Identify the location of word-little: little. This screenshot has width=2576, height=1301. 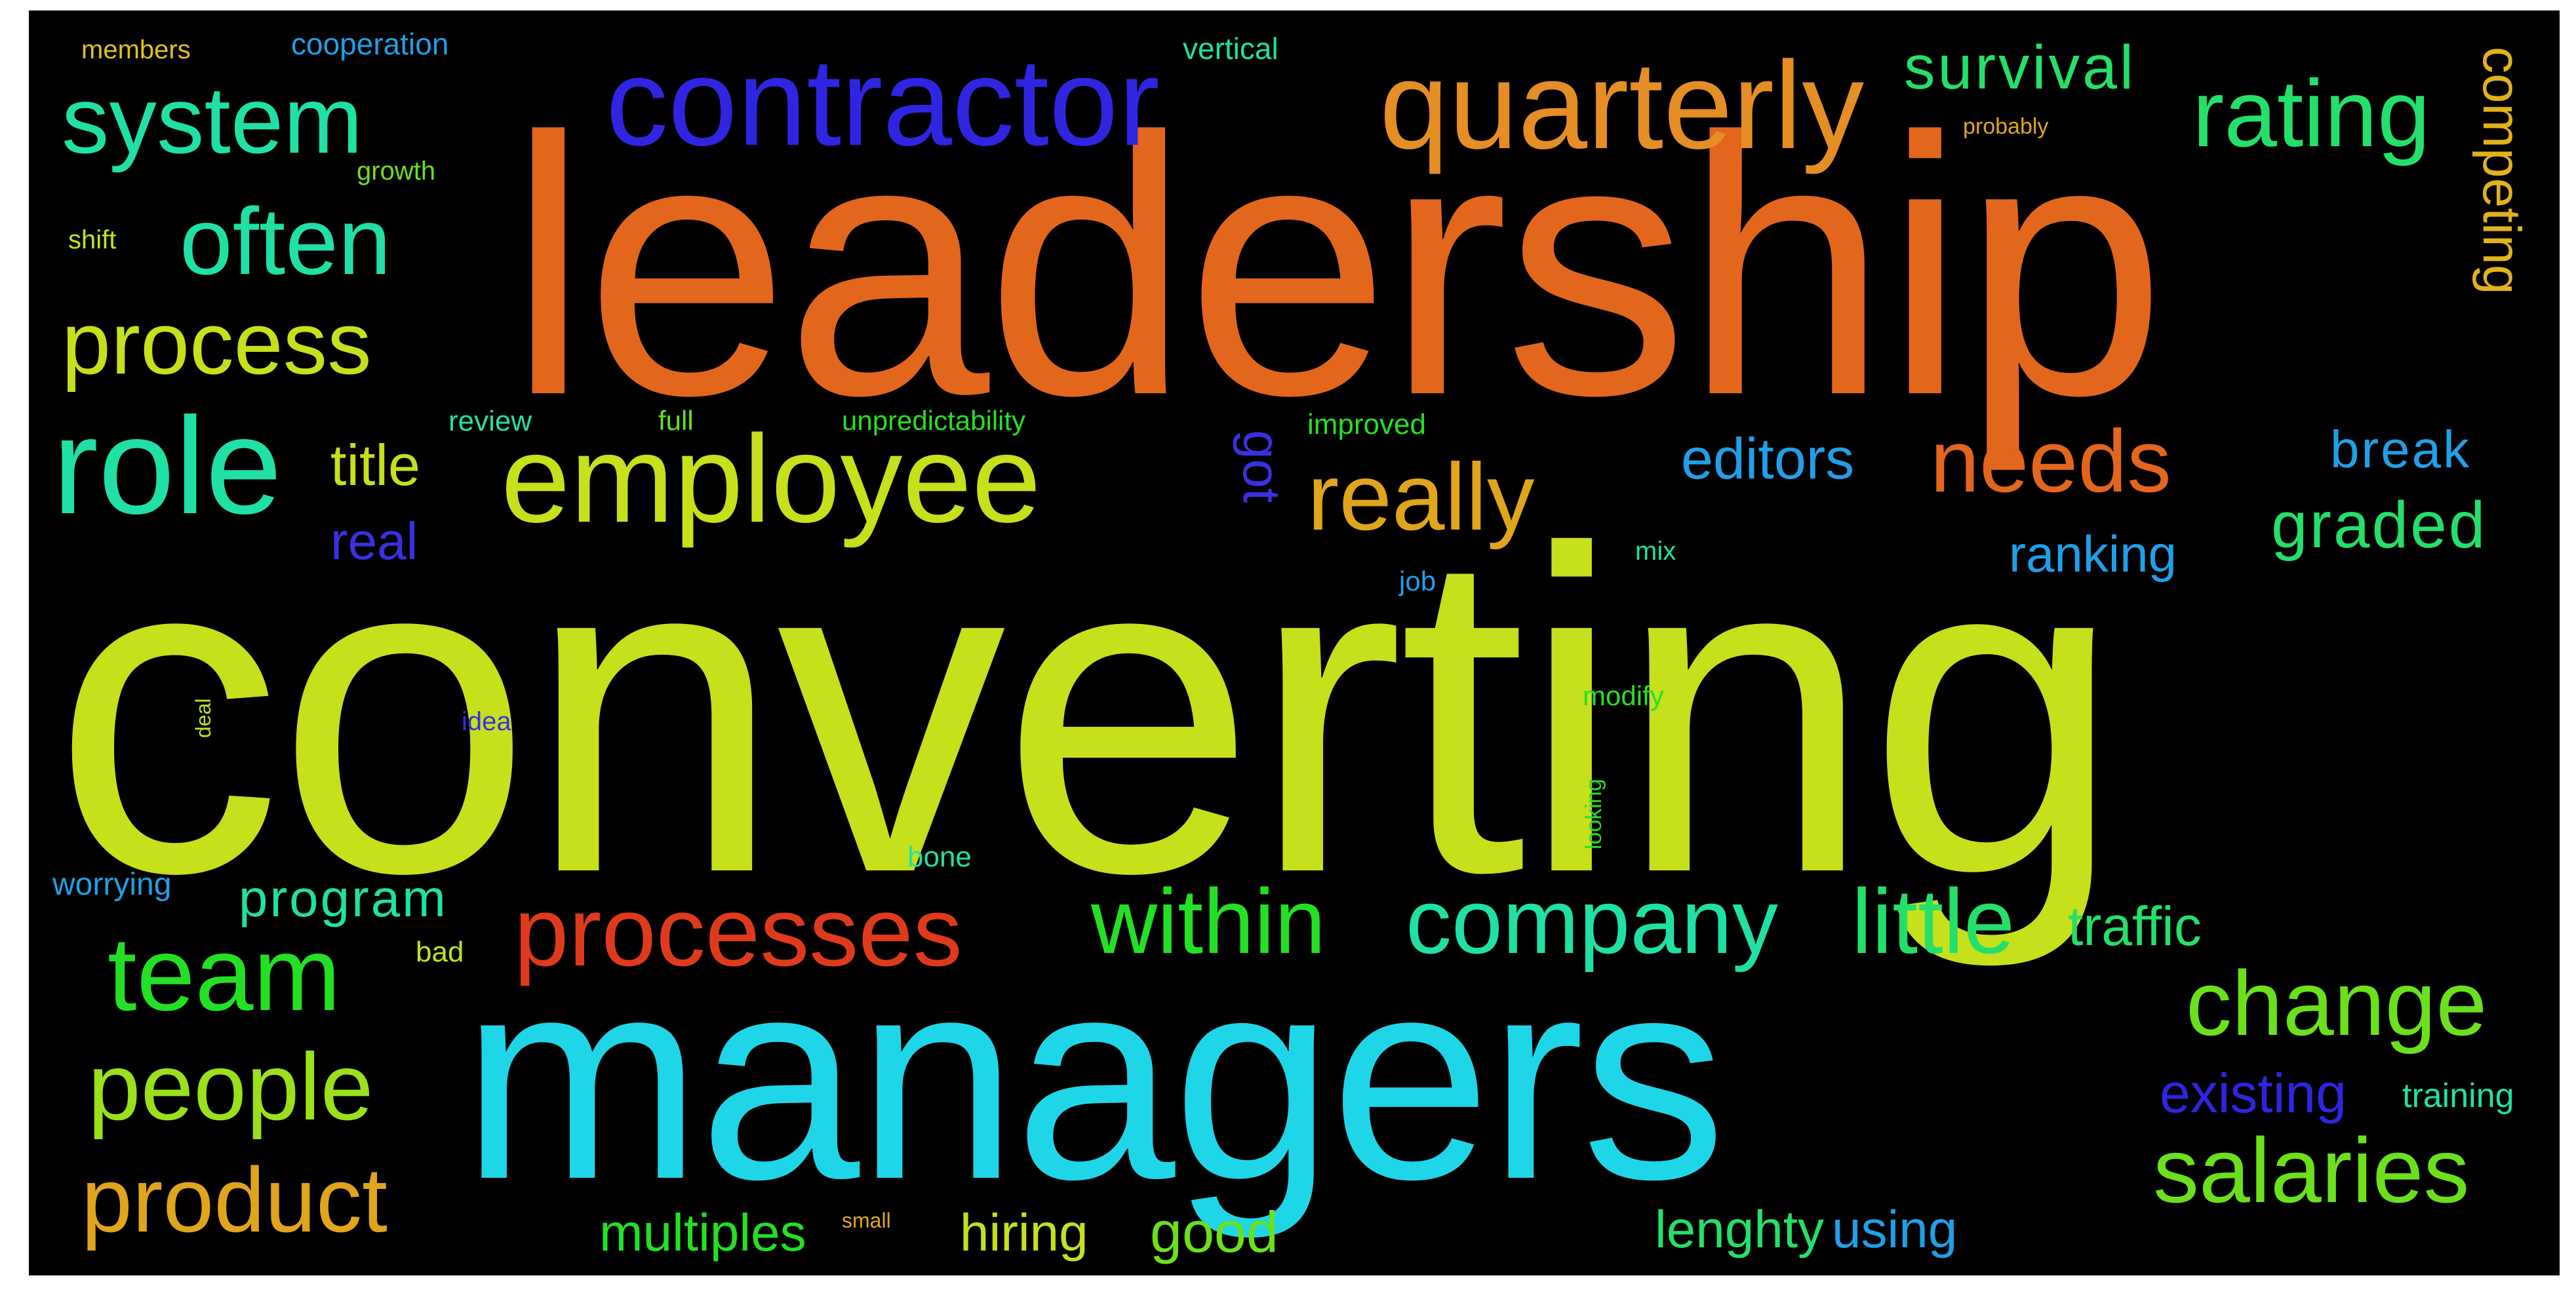
(1933, 921).